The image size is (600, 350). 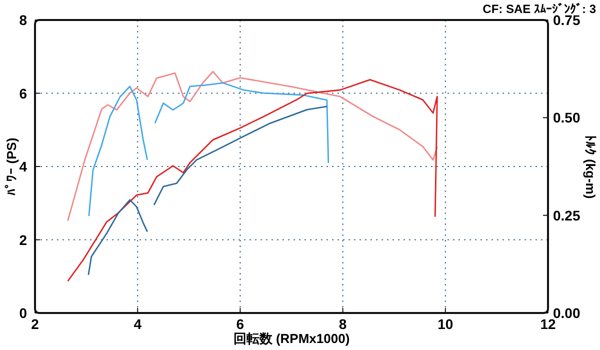 What do you see at coordinates (23, 20) in the screenshot?
I see `y-tick-label: 8` at bounding box center [23, 20].